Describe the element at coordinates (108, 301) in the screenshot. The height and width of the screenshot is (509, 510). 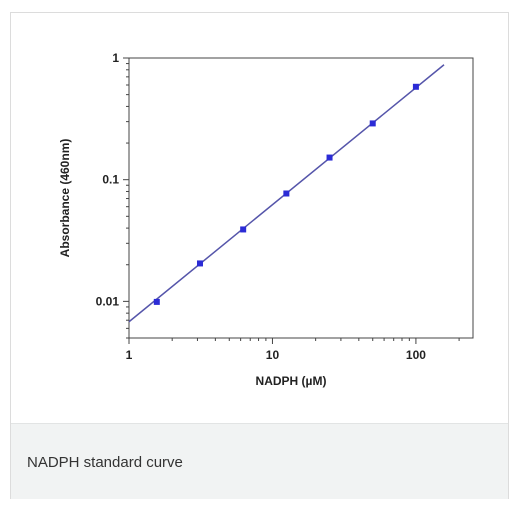
I see `y-tick-label: 0.01` at that location.